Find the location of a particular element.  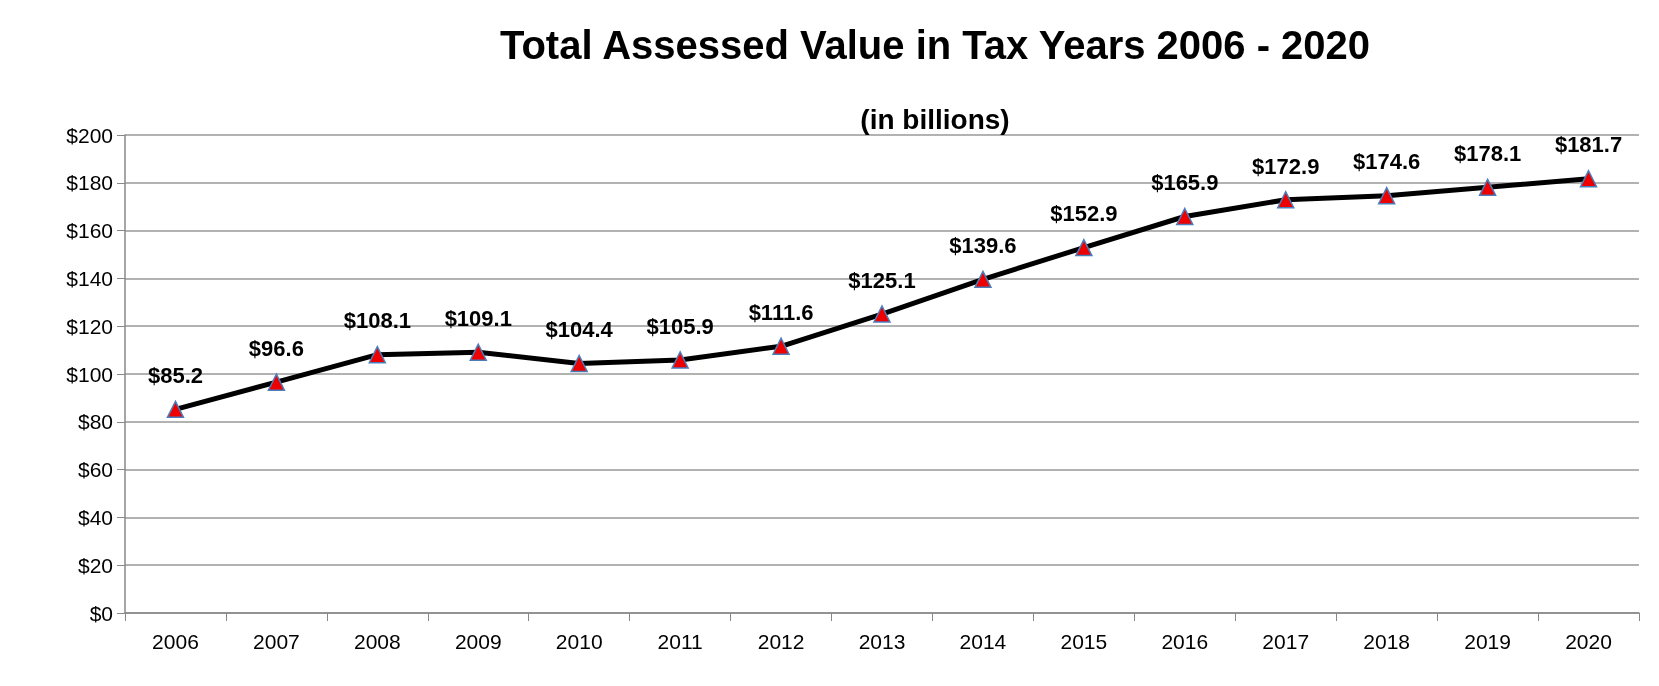

data-label: $172.9 is located at coordinates (1286, 166).